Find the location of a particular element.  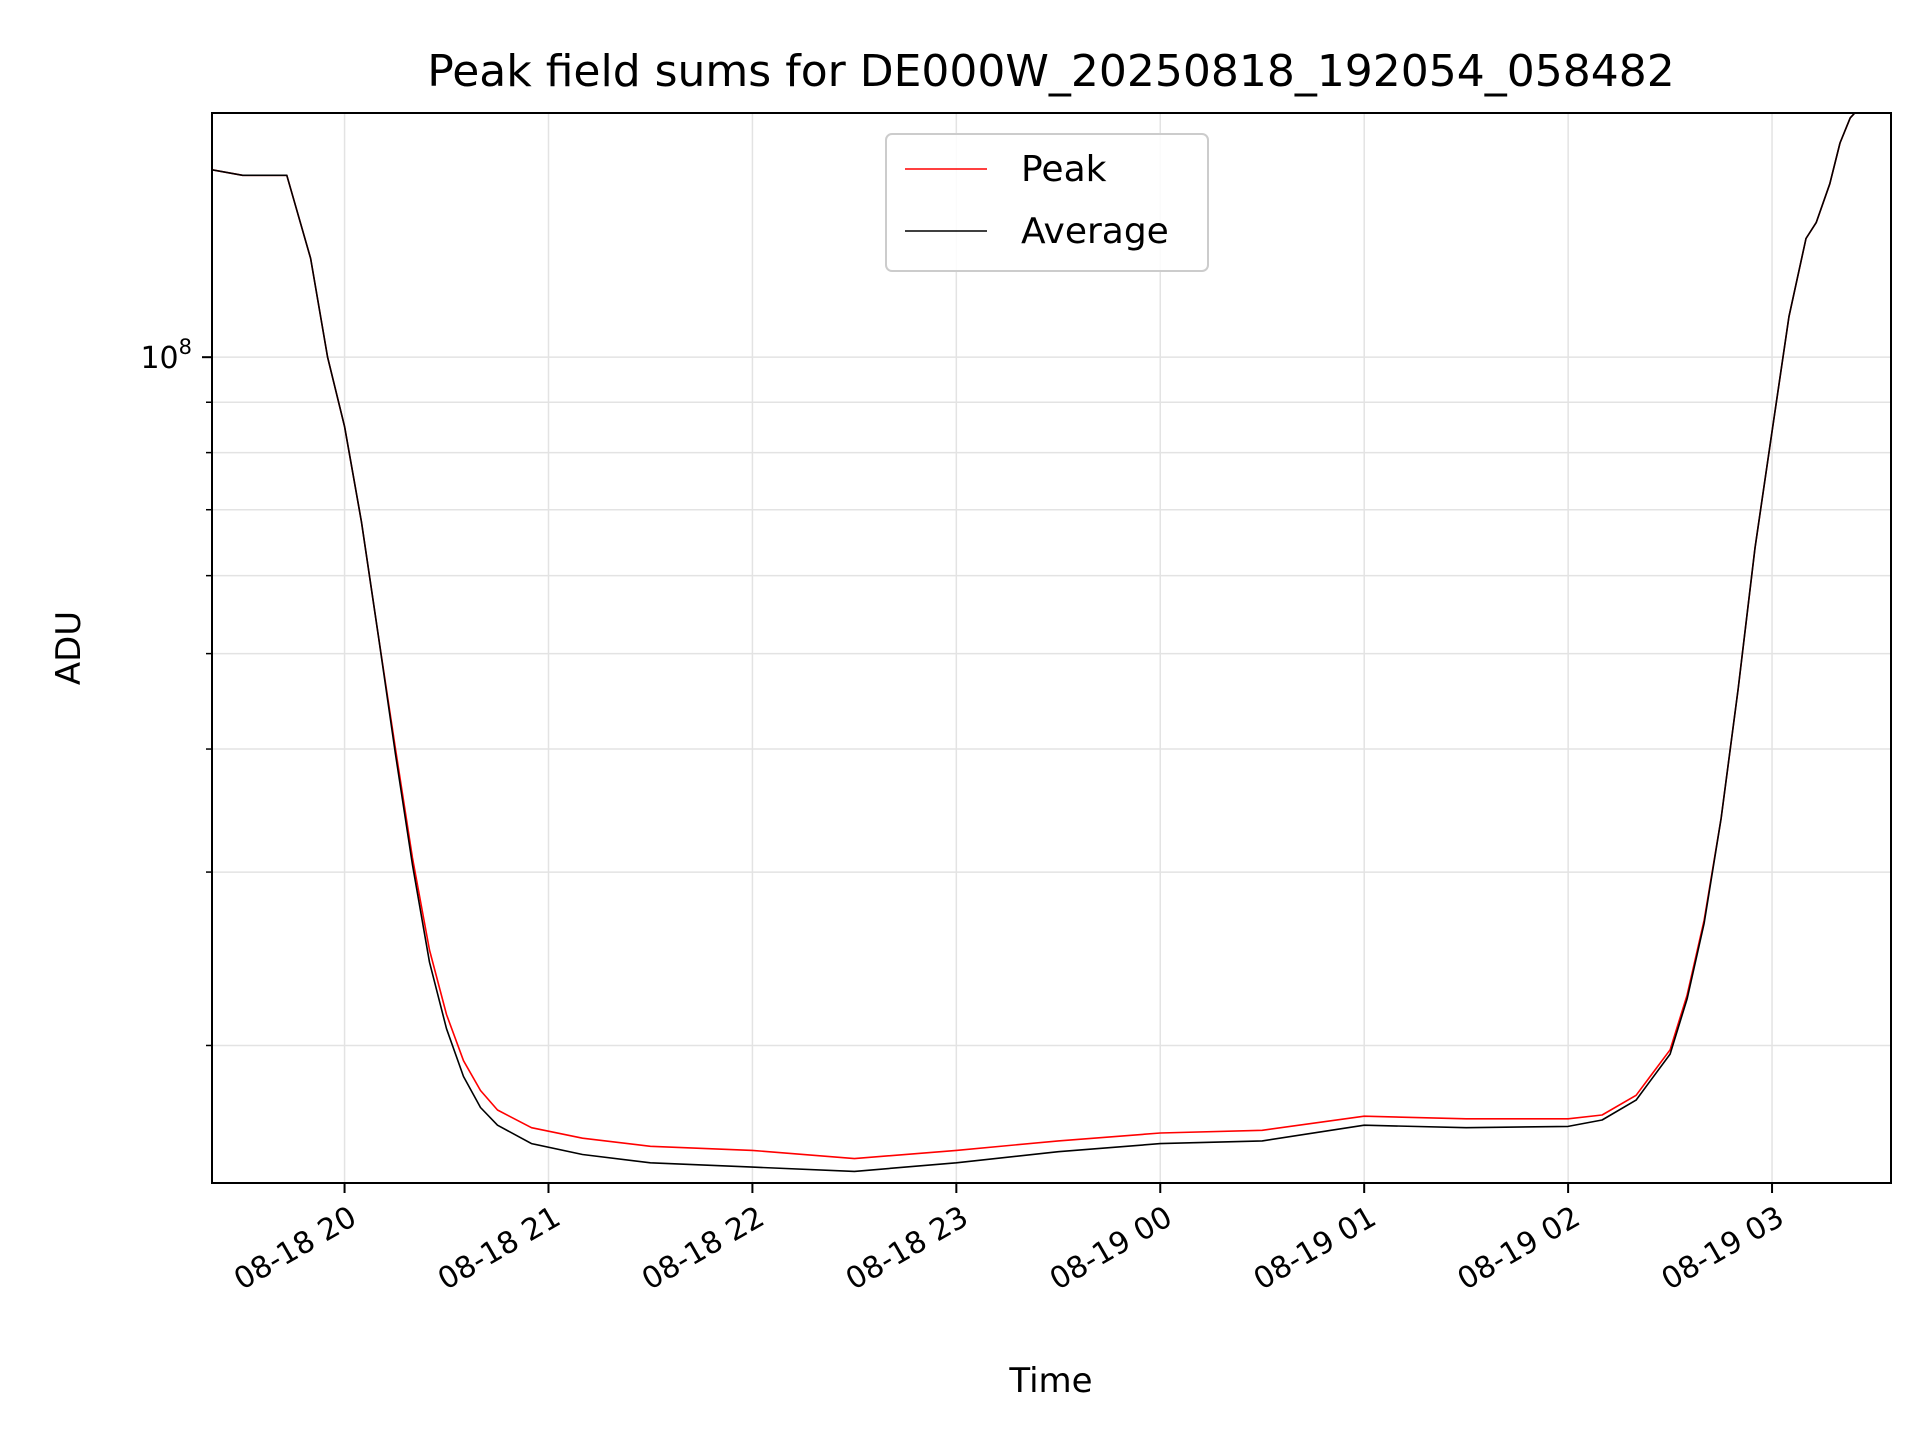

x-axis-title: Time is located at coordinates (1050, 1381).